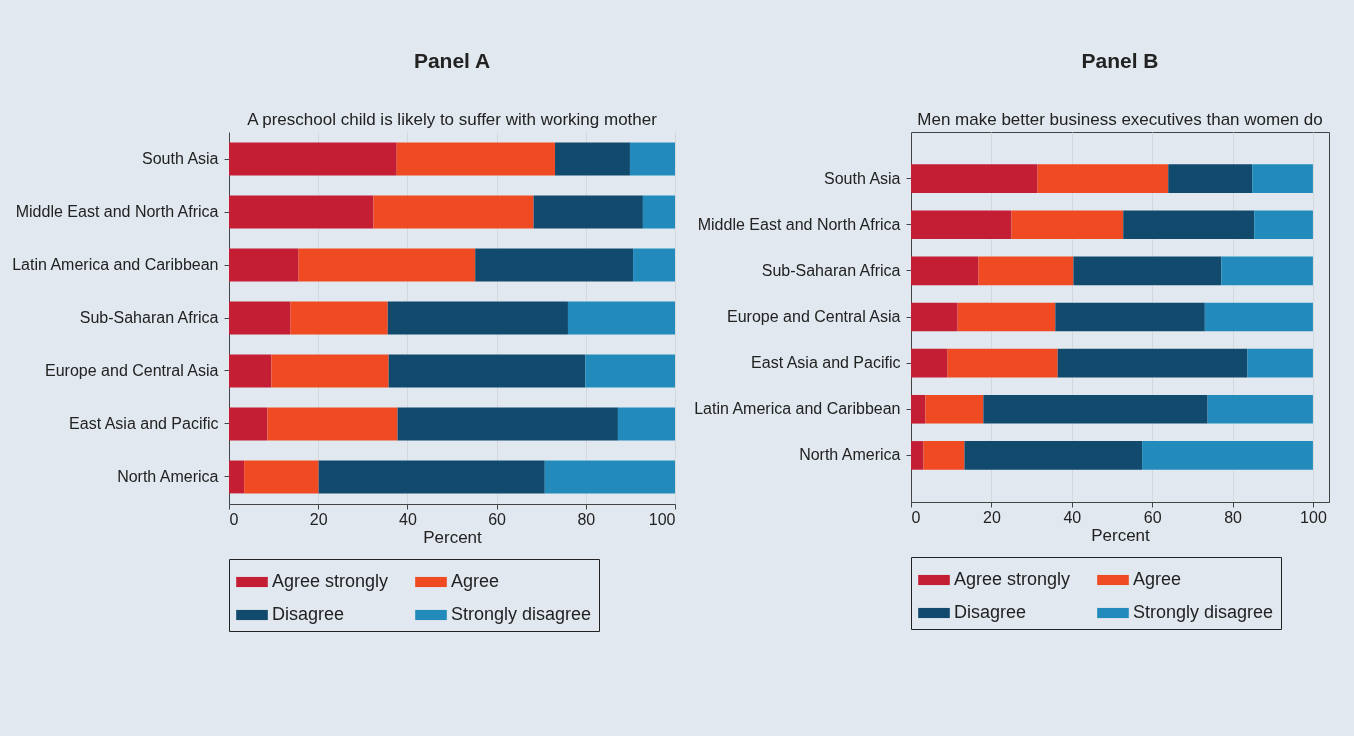  I want to click on chart-title: Panel B, so click(1120, 60).